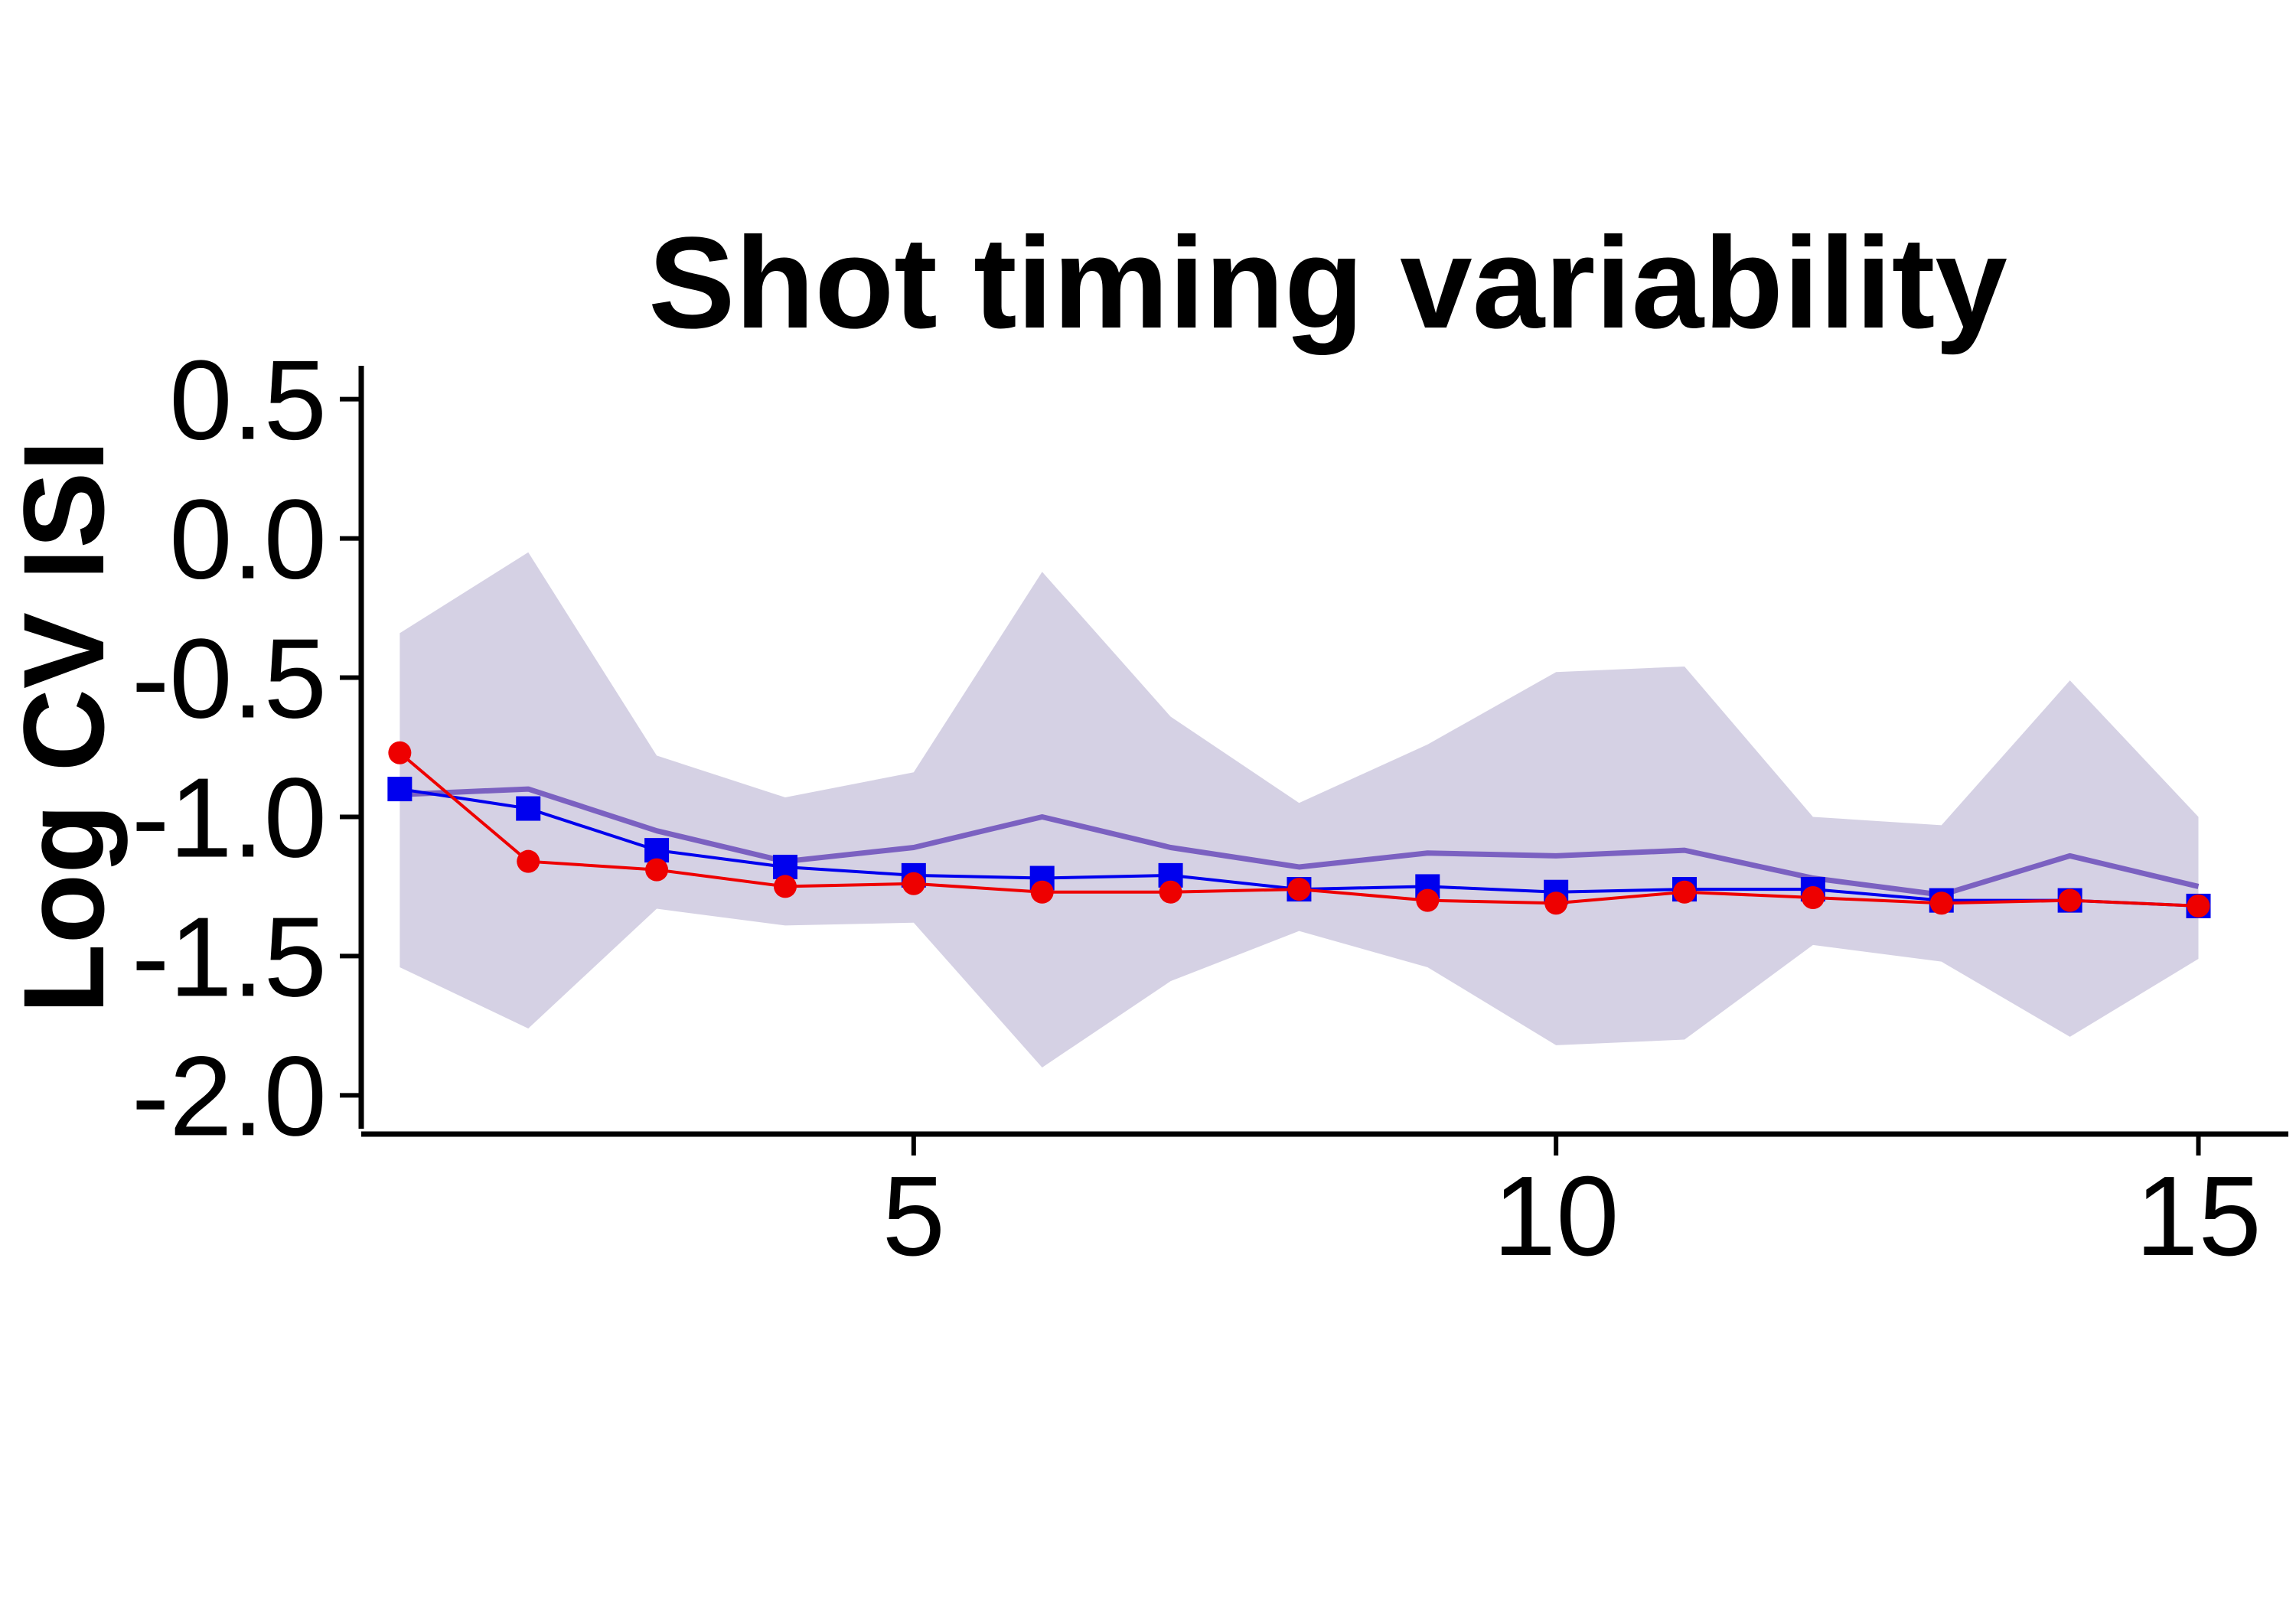 This screenshot has height=1607, width=2296. I want to click on series-1-line, so click(1300, 842).